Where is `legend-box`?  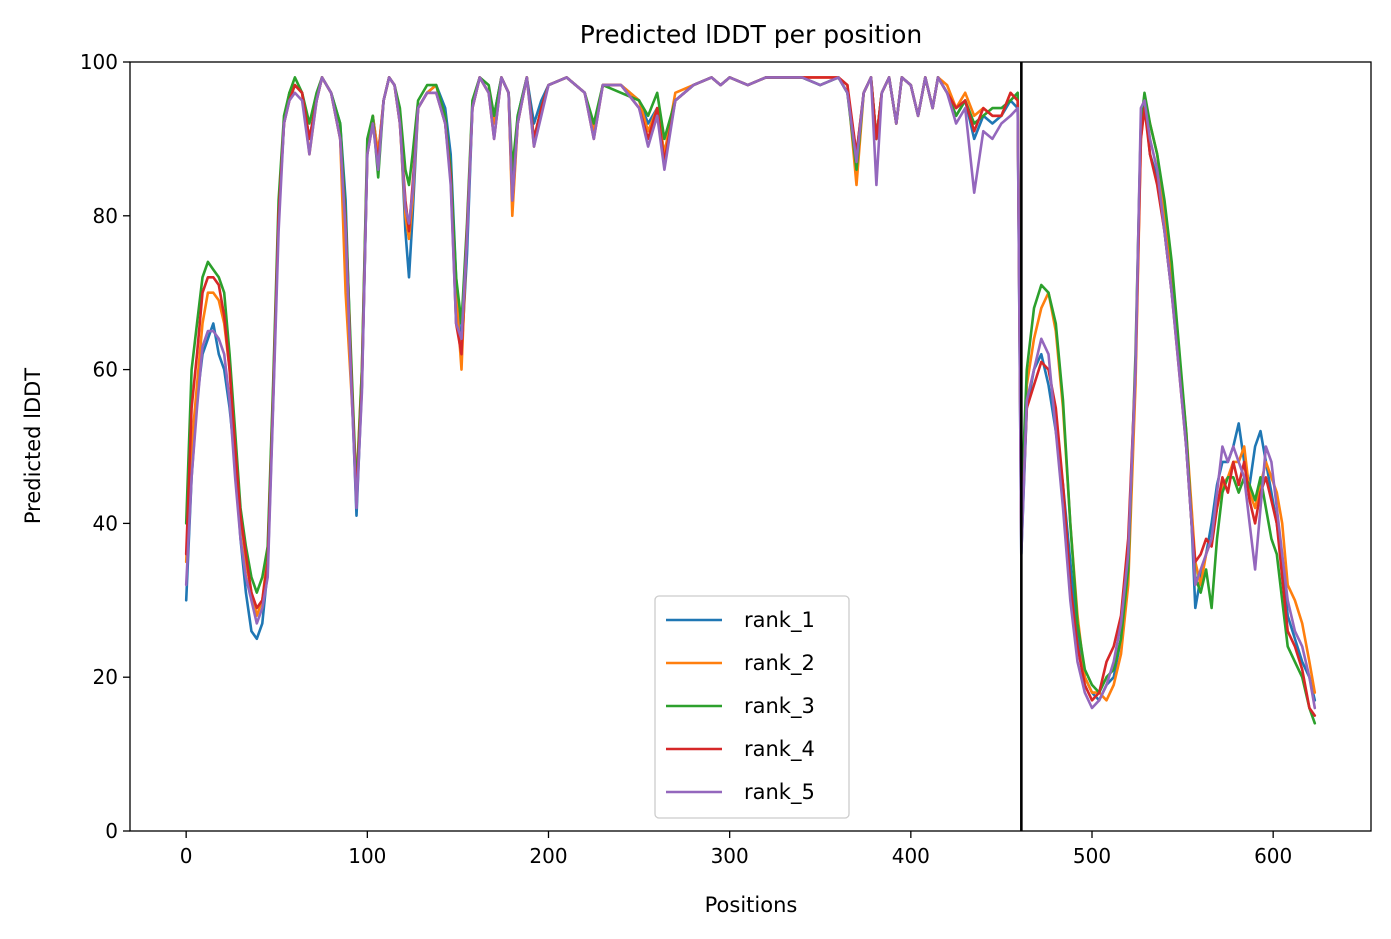
legend-box is located at coordinates (752, 707).